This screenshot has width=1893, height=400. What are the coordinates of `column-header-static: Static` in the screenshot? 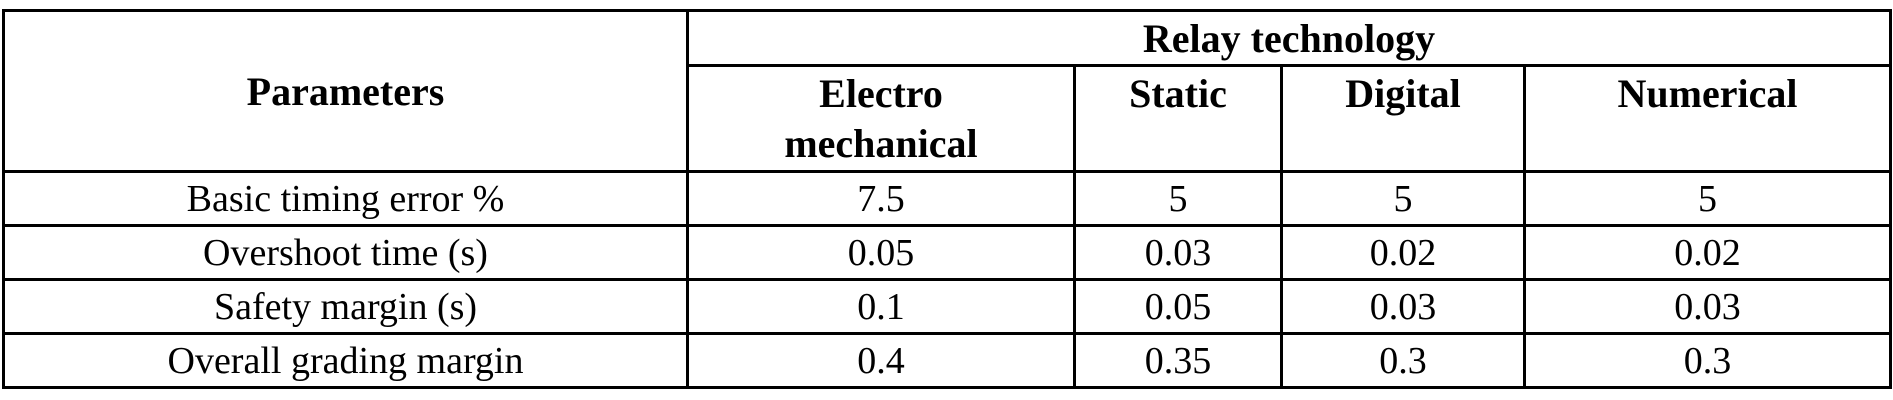 It's located at (1178, 118).